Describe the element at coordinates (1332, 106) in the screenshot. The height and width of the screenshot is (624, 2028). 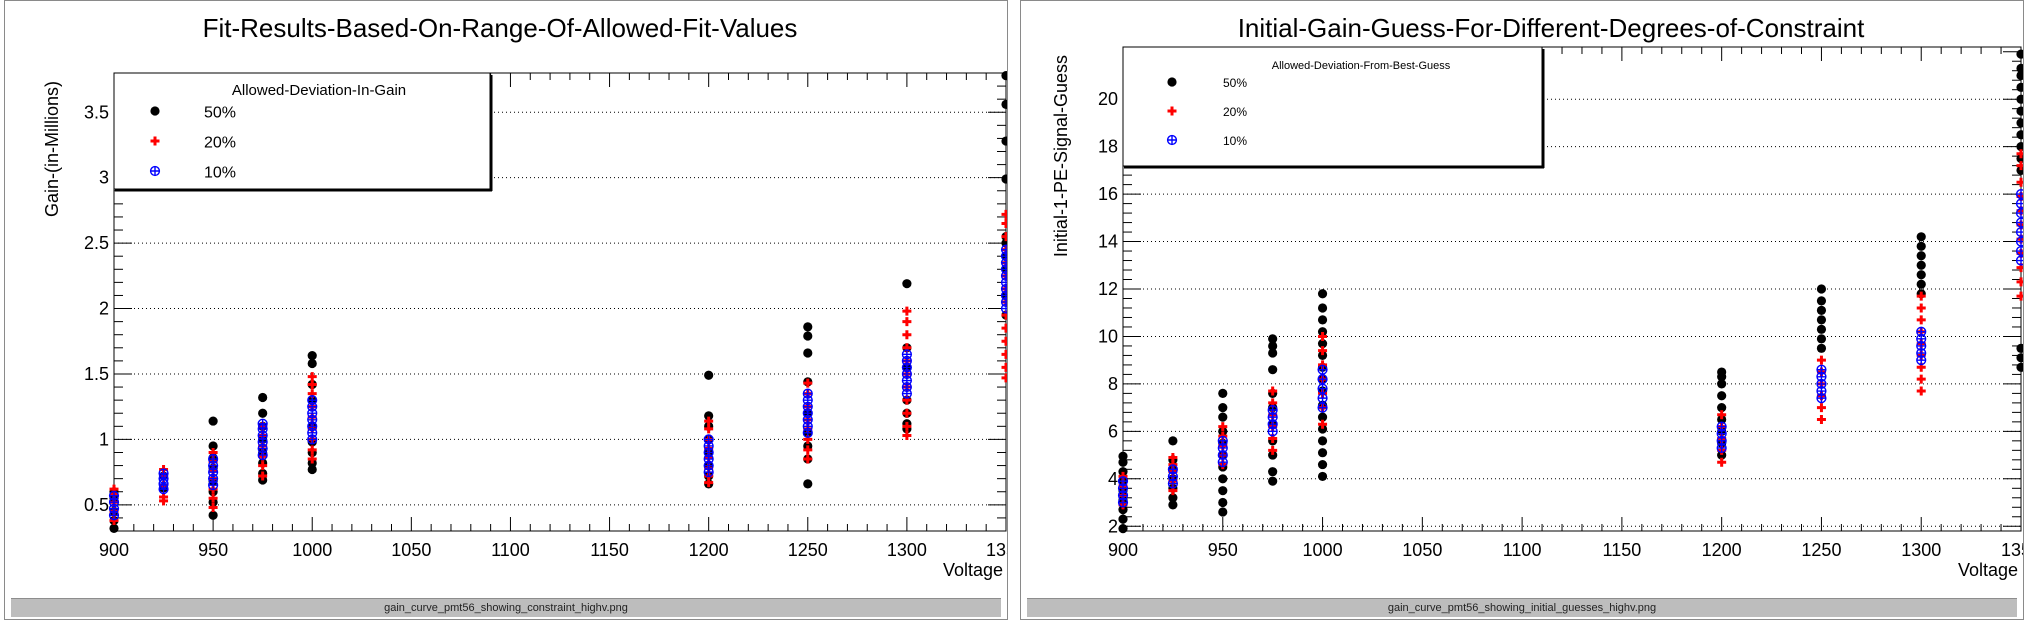
I see `legend-box` at that location.